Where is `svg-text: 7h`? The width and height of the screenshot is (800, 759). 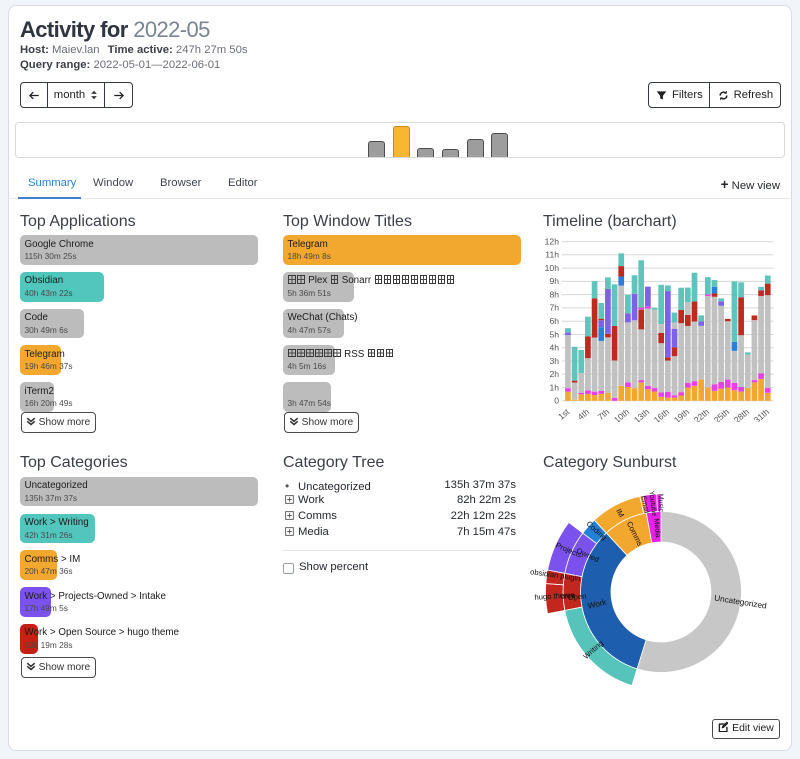
svg-text: 7h is located at coordinates (554, 308).